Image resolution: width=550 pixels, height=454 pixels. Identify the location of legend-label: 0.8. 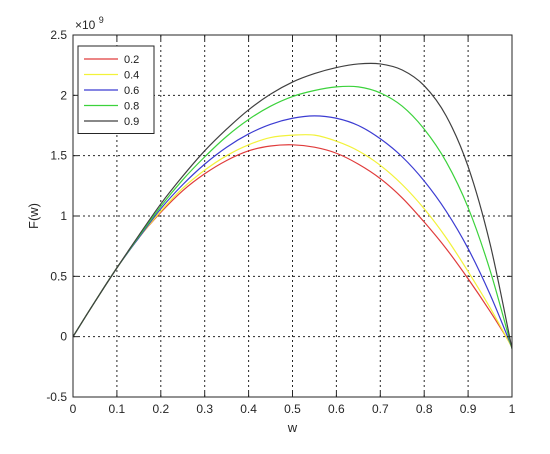
(131, 107).